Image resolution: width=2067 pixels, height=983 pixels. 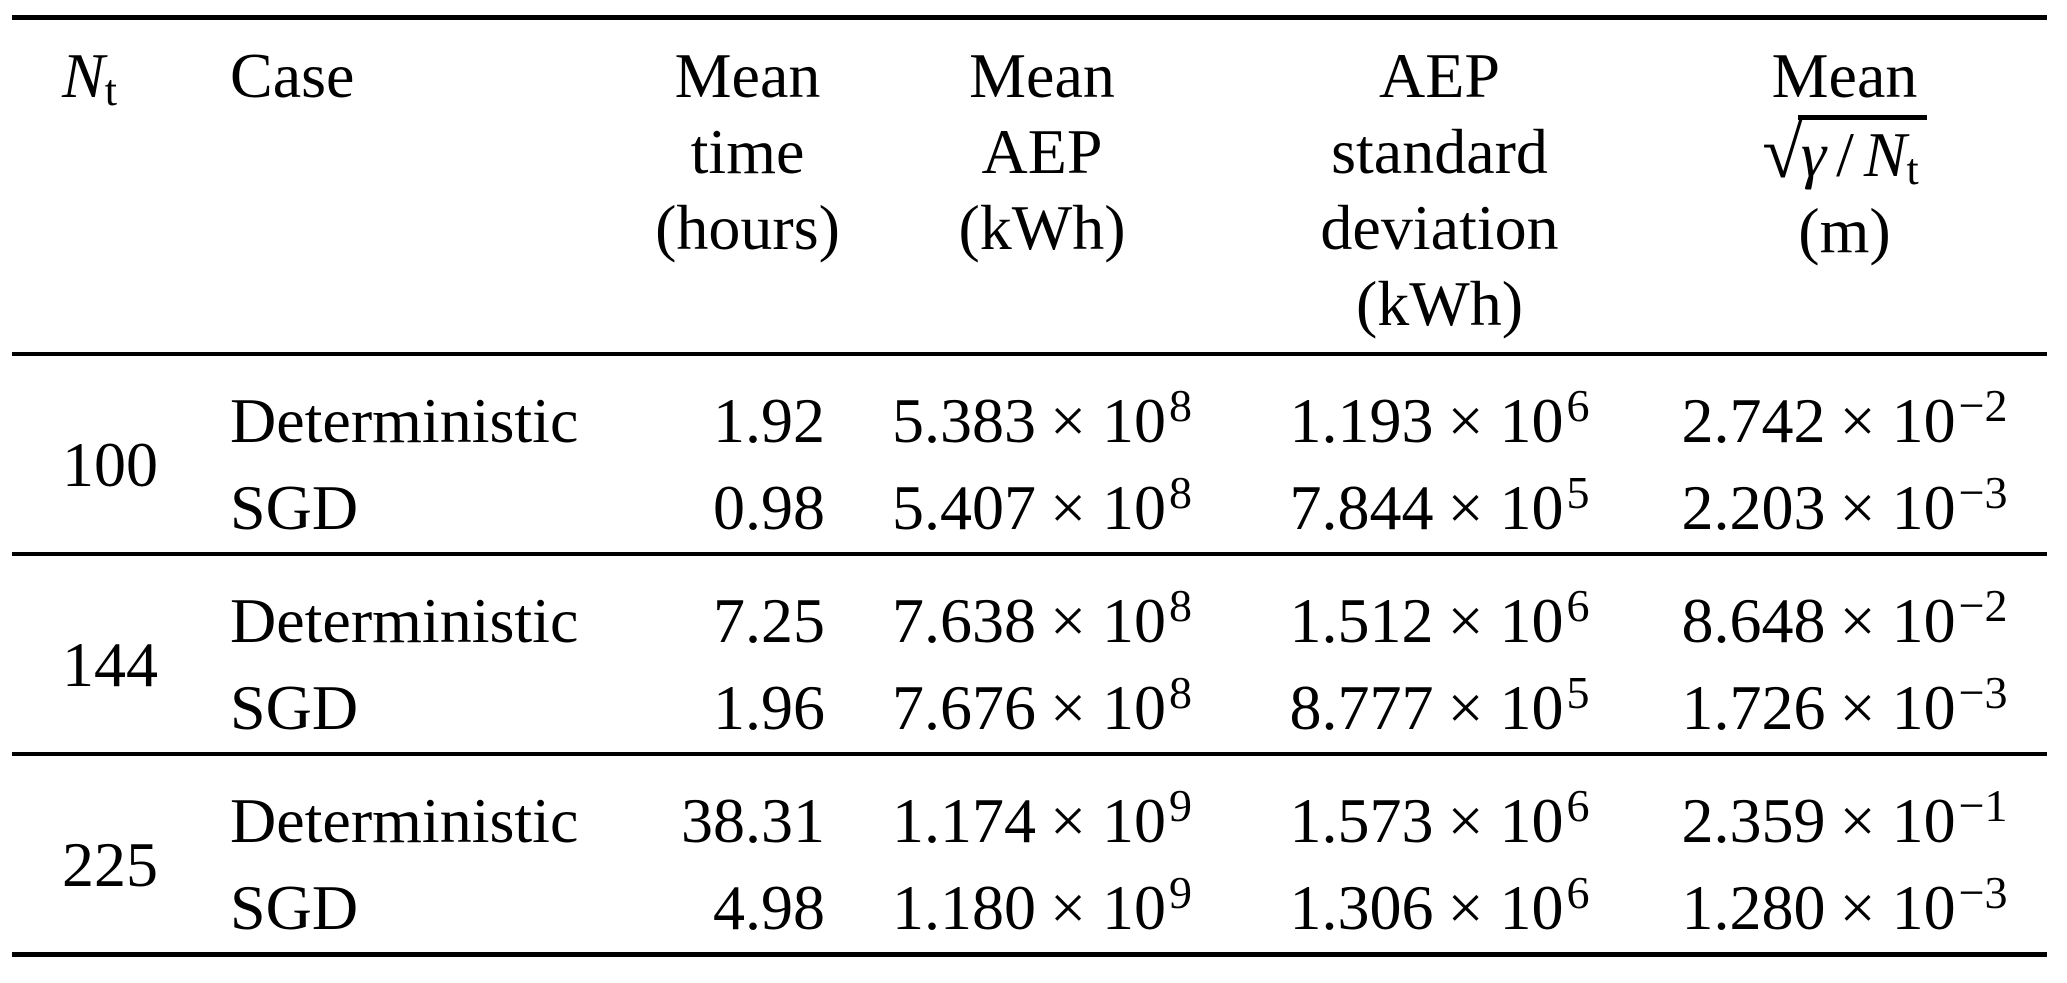 What do you see at coordinates (1885, 154) in the screenshot?
I see `n-symbol: N` at bounding box center [1885, 154].